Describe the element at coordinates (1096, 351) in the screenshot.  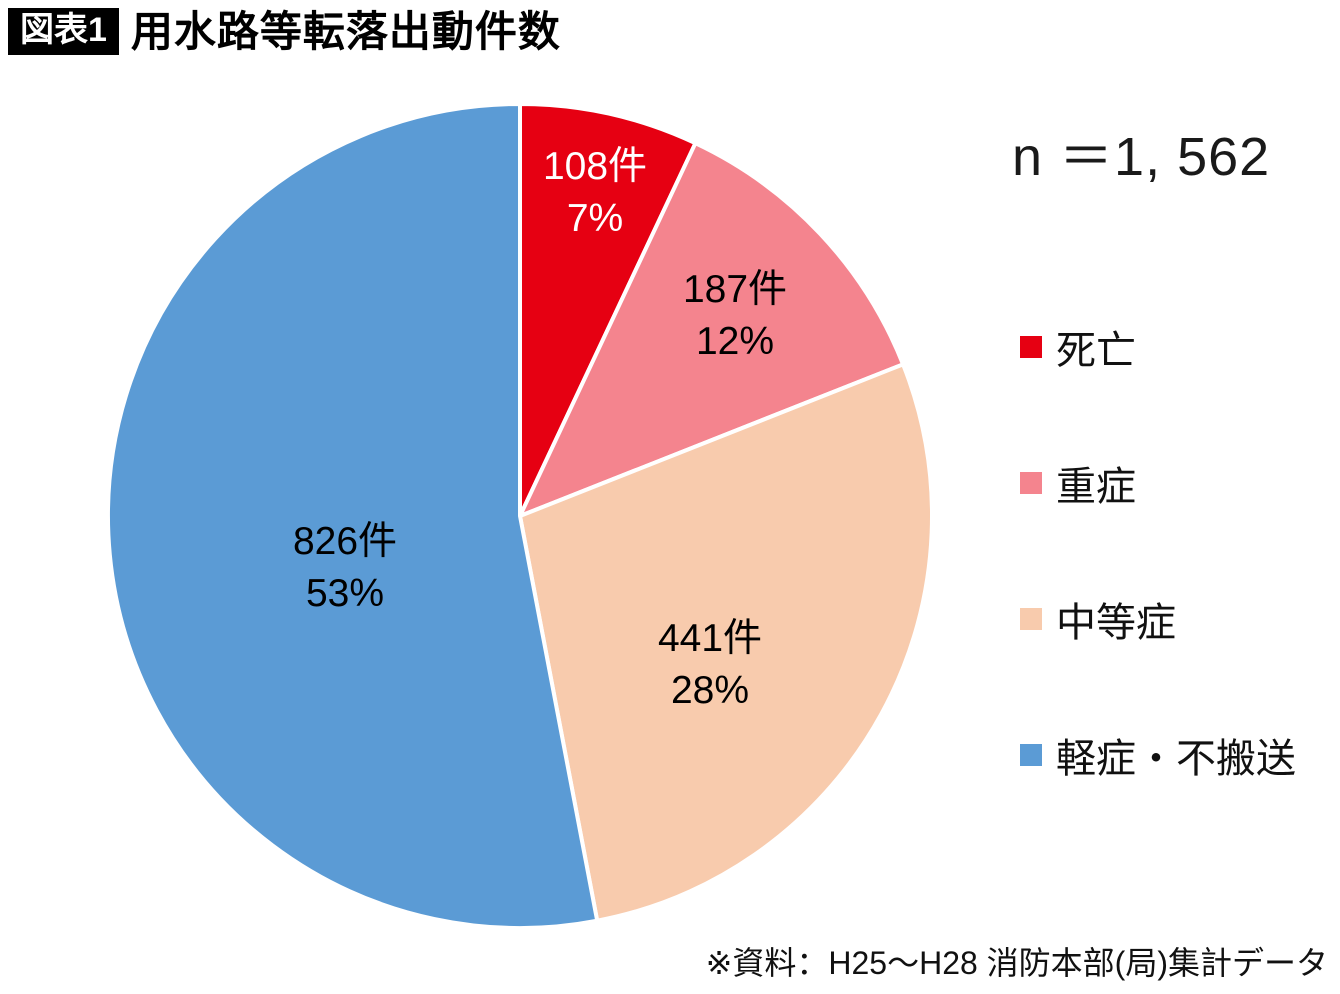
I see `legend-label: 死亡` at that location.